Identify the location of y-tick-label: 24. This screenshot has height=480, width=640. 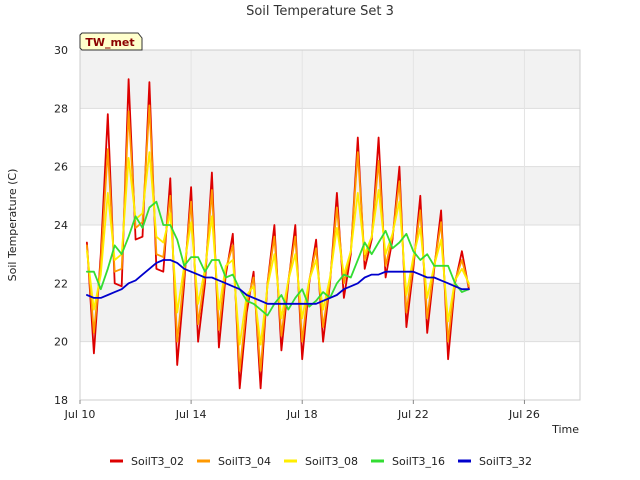
(61, 225).